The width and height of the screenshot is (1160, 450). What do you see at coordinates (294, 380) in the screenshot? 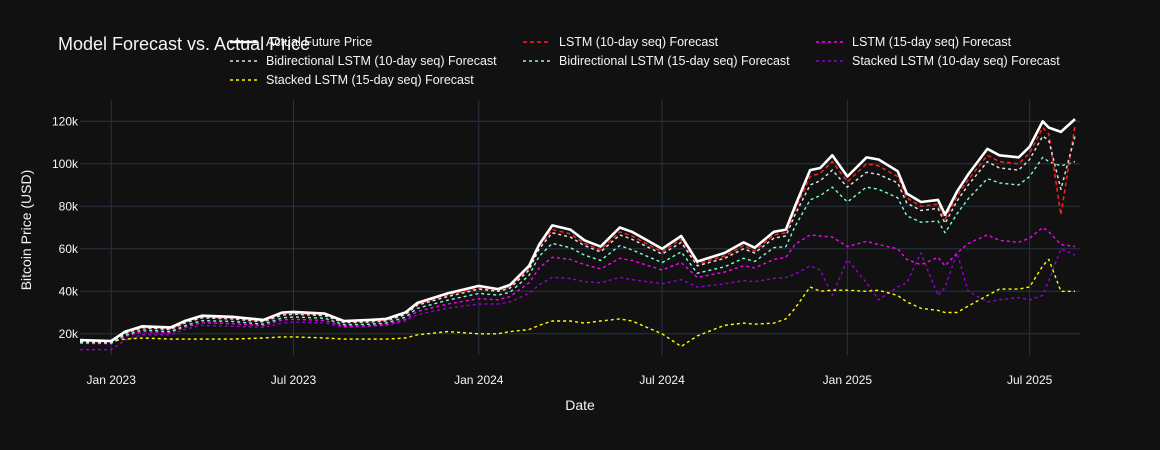
I see `x-tick-label: Jul 2023` at bounding box center [294, 380].